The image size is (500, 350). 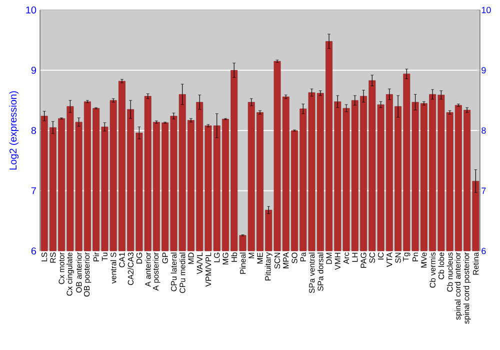 What do you see at coordinates (484, 70) in the screenshot?
I see `y2-tick-label: 9` at bounding box center [484, 70].